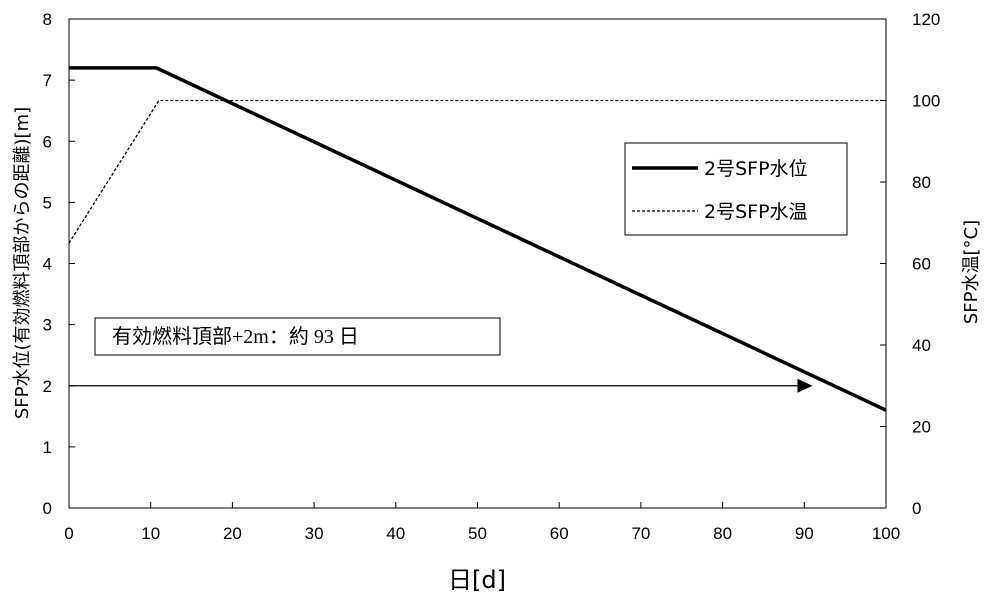  Describe the element at coordinates (59, 264) in the screenshot. I see `y-axis-left-ticks: 0 1 2 3 4 5 6 7 8` at that location.